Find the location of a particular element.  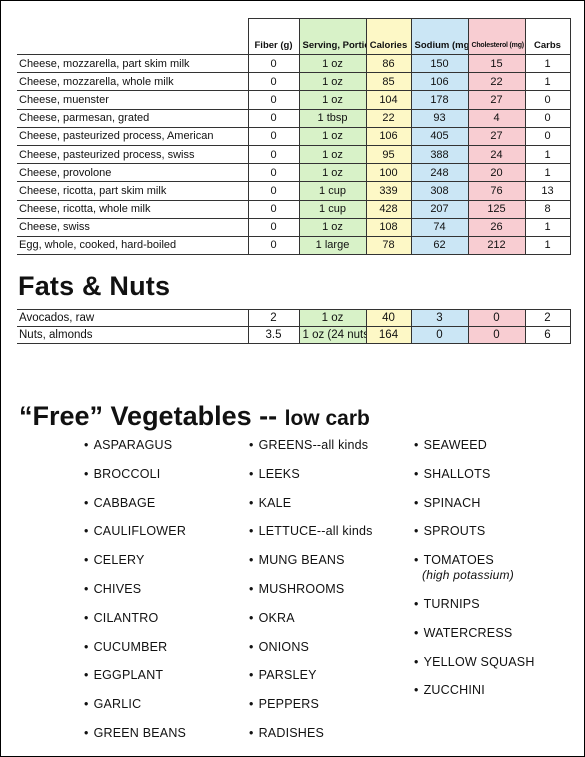

sodium-value: 405 is located at coordinates (439, 136).